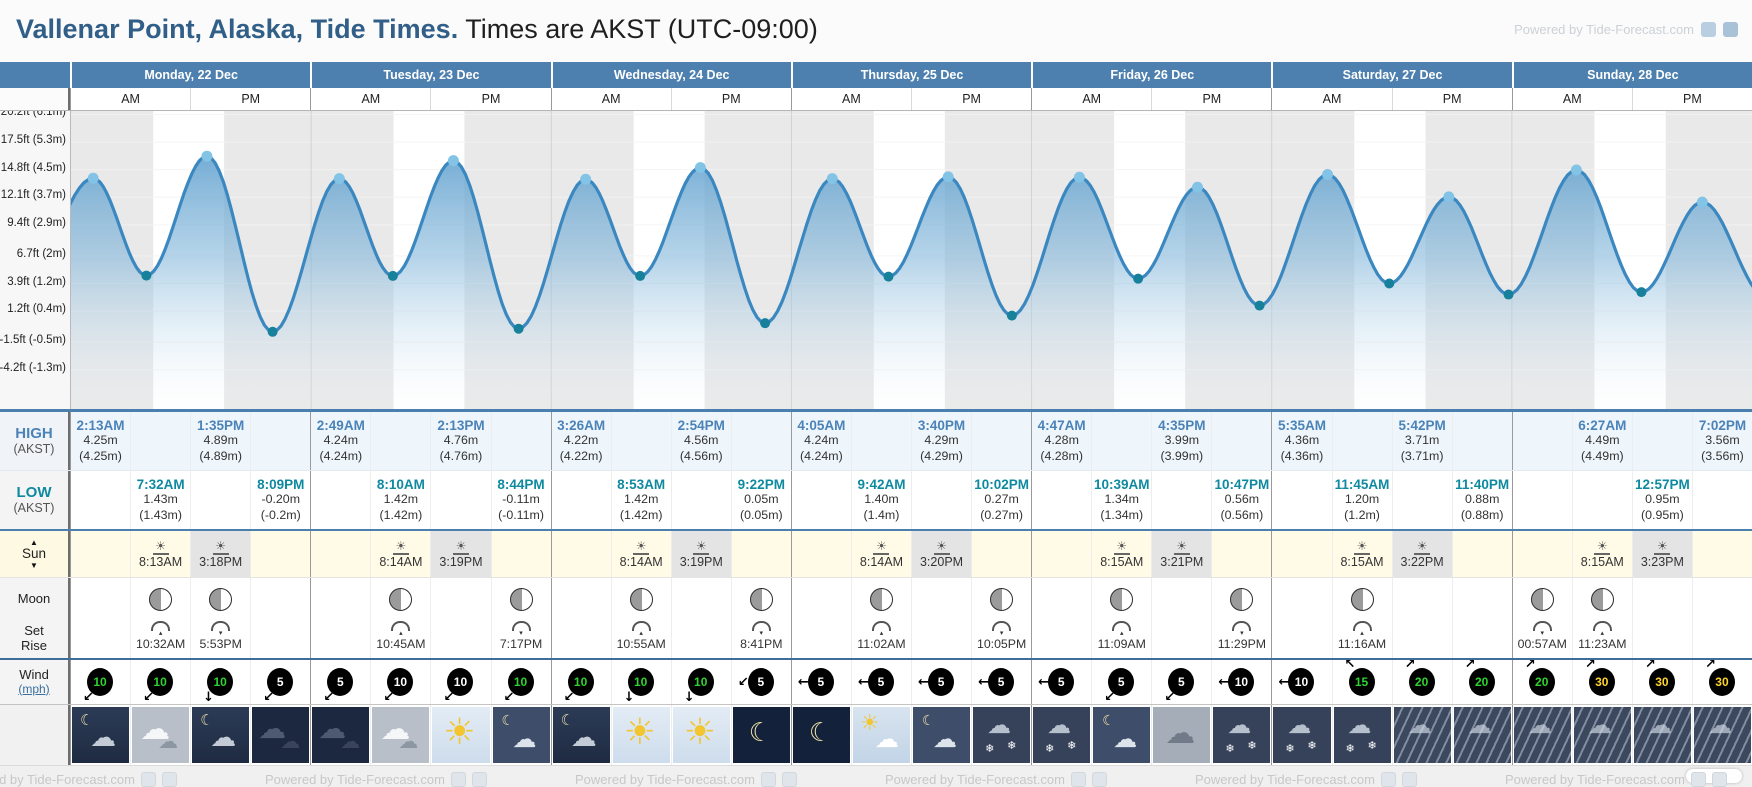 This screenshot has height=787, width=1752. Describe the element at coordinates (1422, 425) in the screenshot. I see `high-tide-time: 5:42PM` at that location.